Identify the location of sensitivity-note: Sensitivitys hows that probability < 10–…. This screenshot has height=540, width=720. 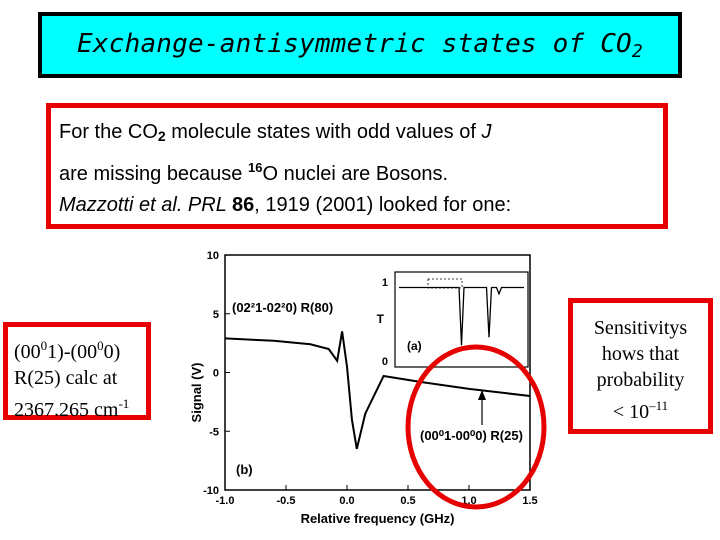
(640, 370).